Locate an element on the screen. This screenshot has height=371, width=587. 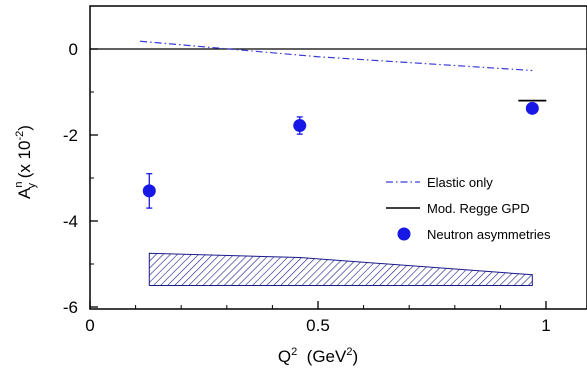
y-axis-label: Any (x 10-2) is located at coordinates (25, 162).